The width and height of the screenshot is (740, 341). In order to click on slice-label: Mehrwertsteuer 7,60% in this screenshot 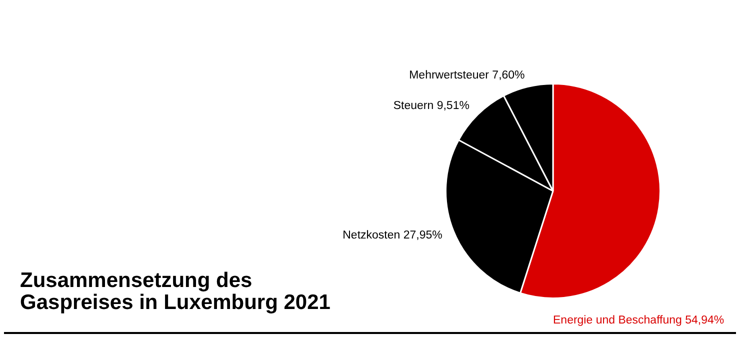, I will do `click(467, 75)`.